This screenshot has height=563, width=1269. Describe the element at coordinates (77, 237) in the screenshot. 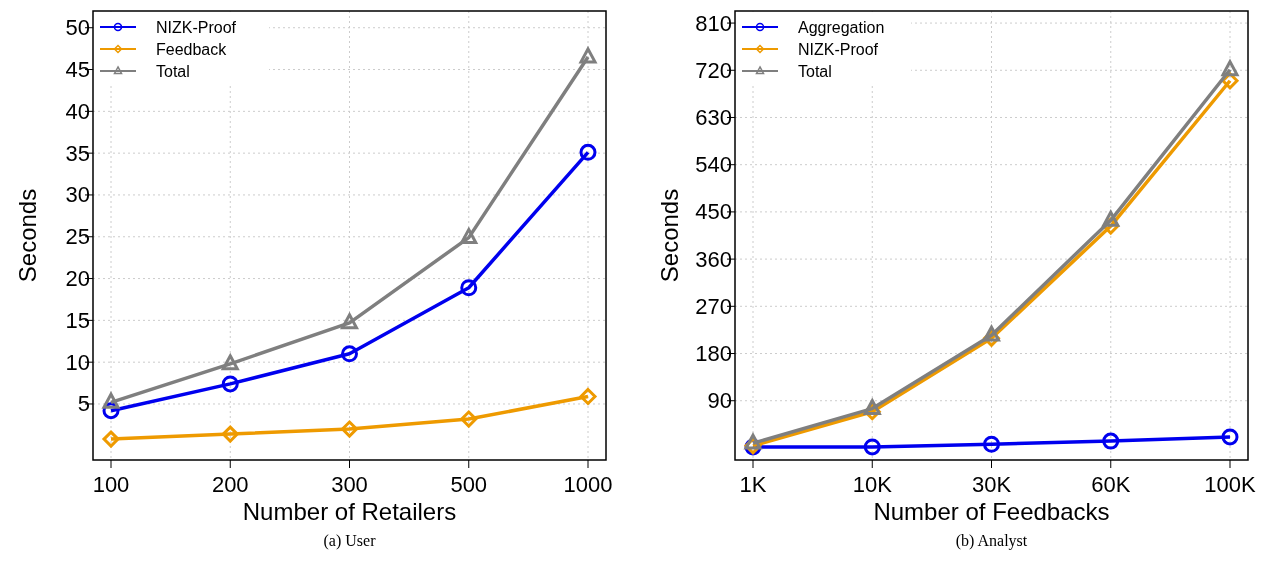

I see `y-tick-label: 25` at that location.